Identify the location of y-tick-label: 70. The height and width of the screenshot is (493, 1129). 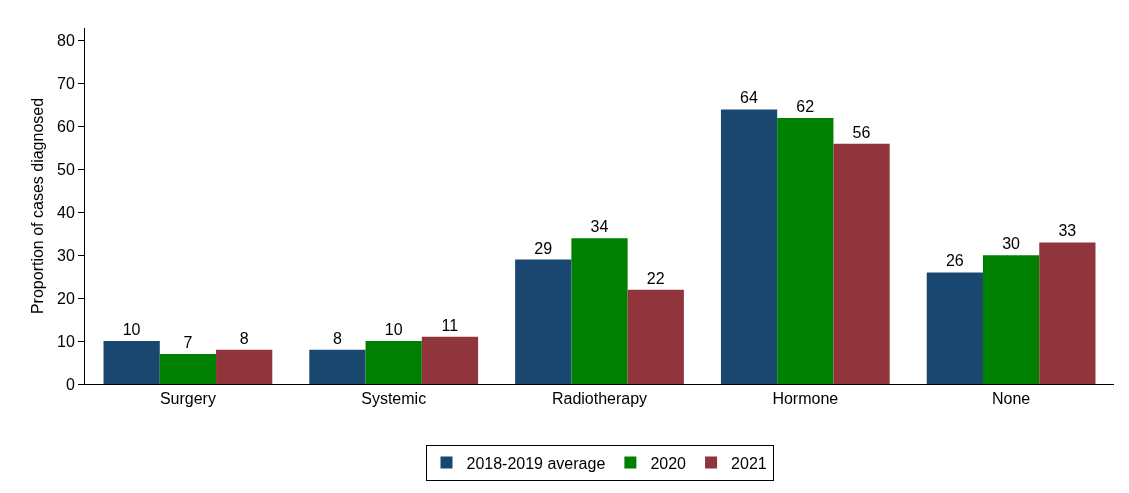
(66, 84).